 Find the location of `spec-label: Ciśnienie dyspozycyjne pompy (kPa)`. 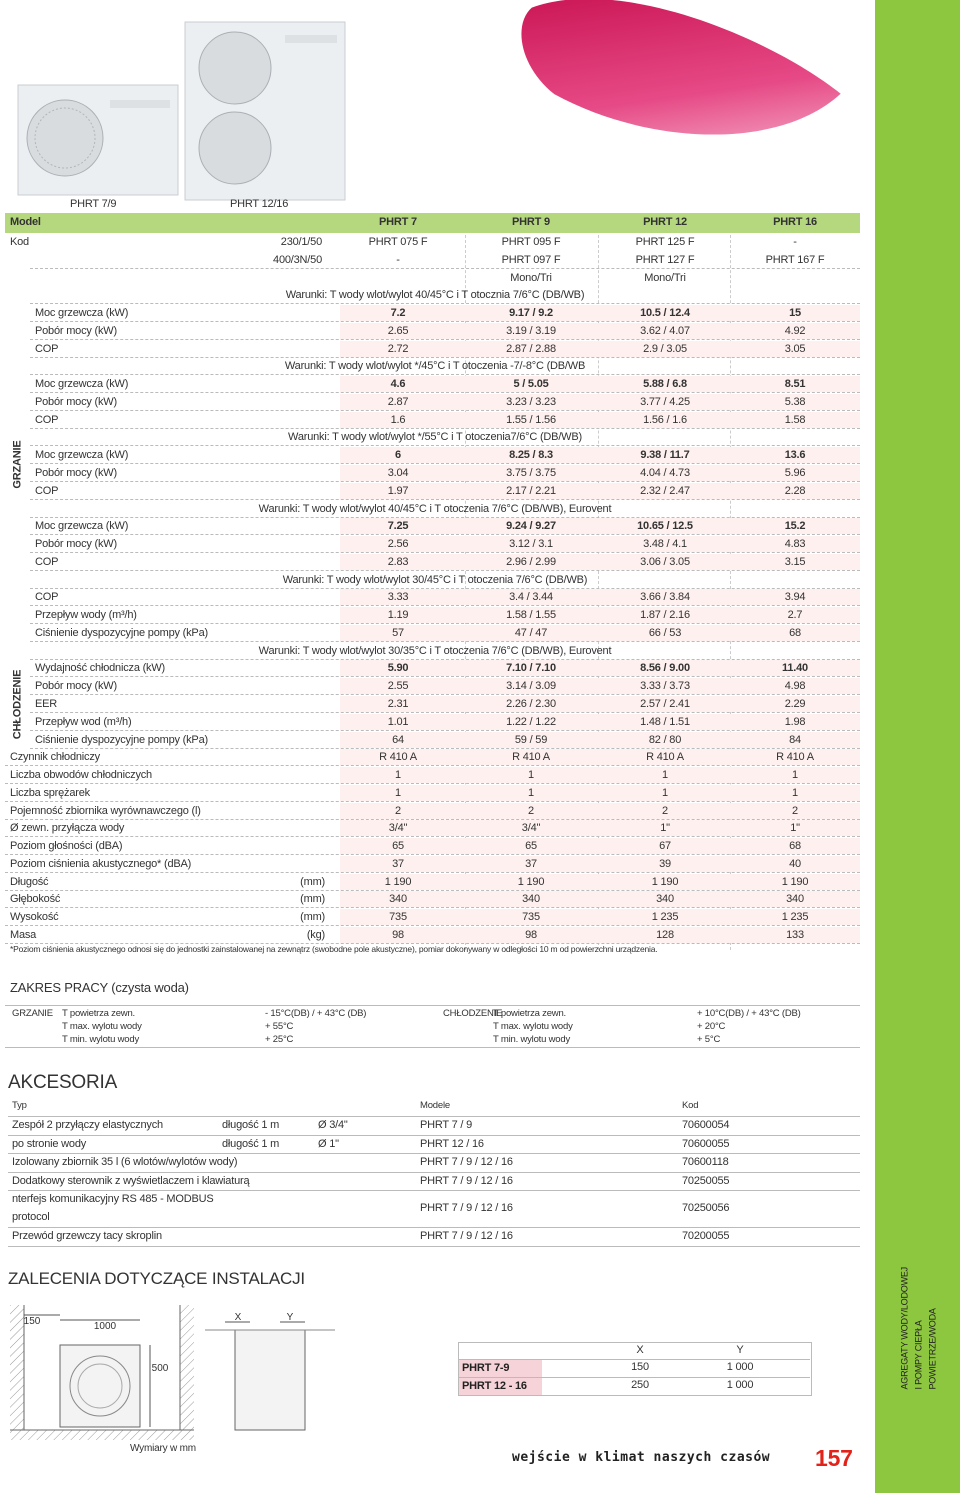

spec-label: Ciśnienie dyspozycyjne pompy (kPa) is located at coordinates (121, 739).